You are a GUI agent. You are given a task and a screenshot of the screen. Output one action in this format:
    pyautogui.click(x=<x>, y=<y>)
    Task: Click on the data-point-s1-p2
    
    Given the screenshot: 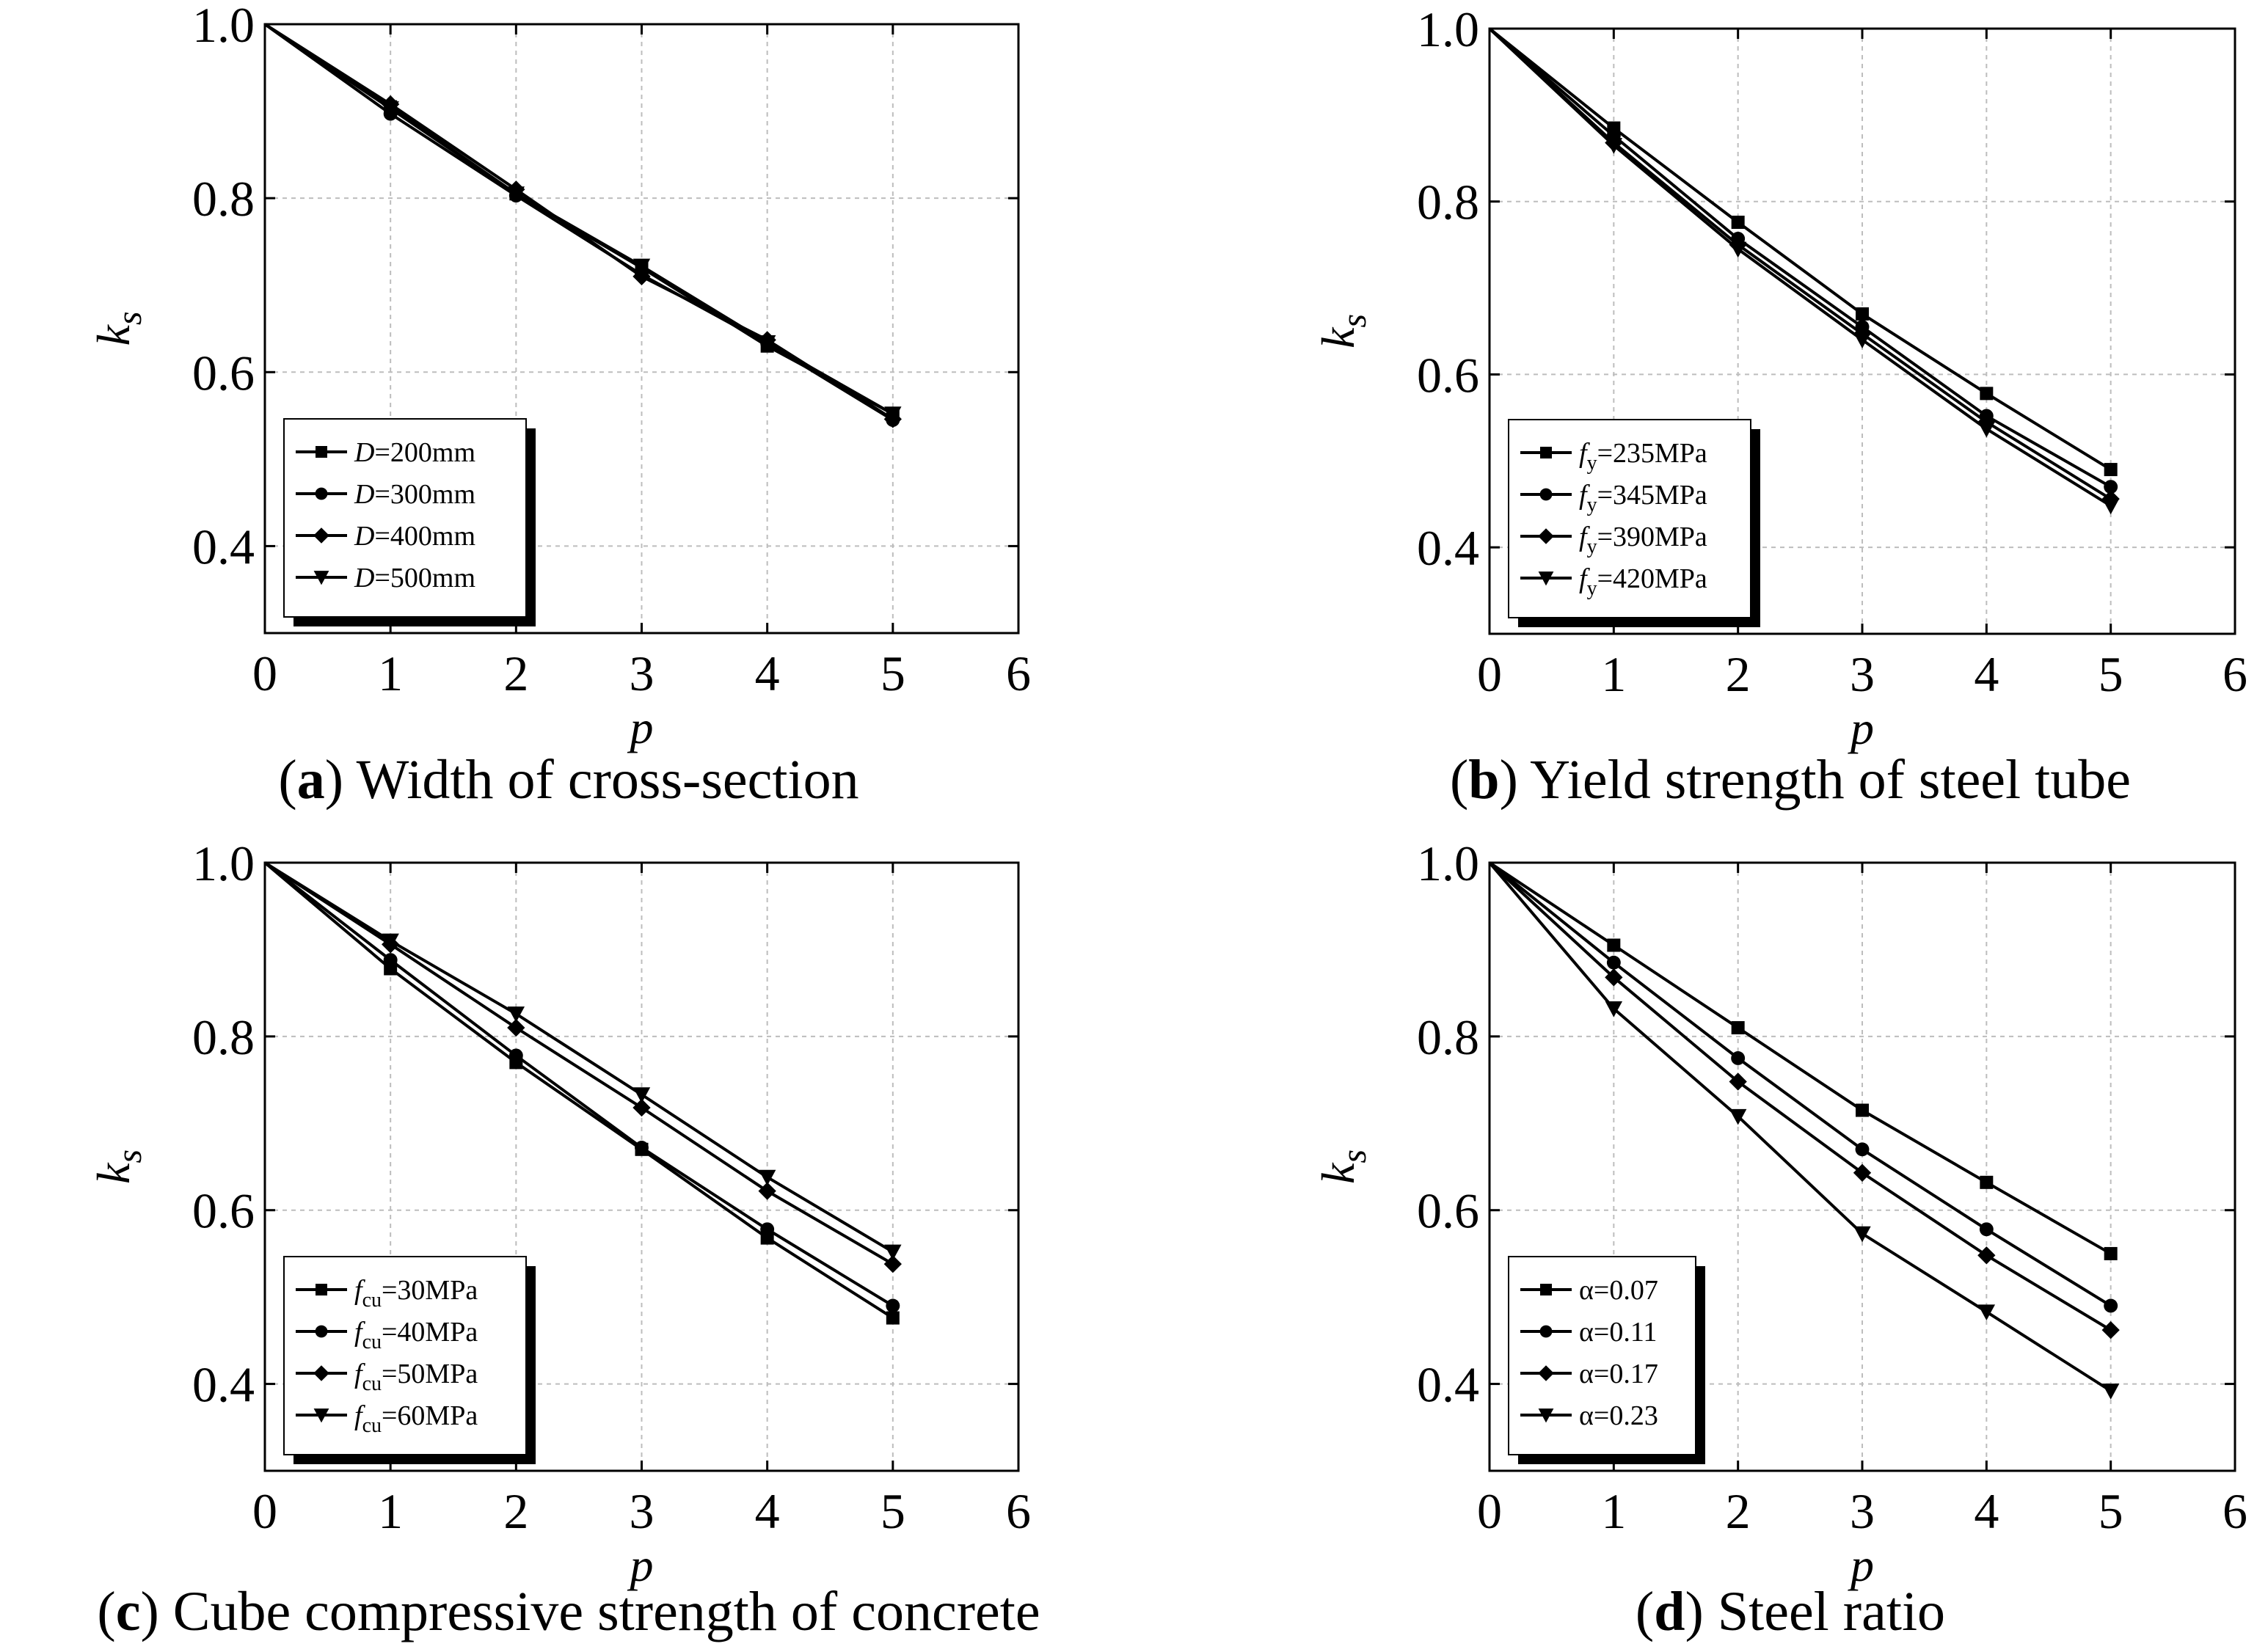 What is the action you would take?
    pyautogui.click(x=1738, y=1028)
    